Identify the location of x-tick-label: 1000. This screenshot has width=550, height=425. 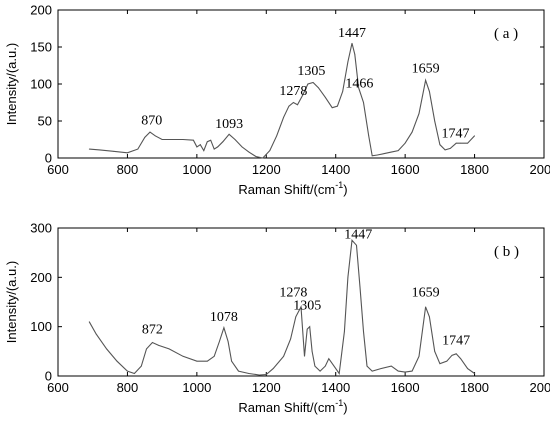
(196, 169).